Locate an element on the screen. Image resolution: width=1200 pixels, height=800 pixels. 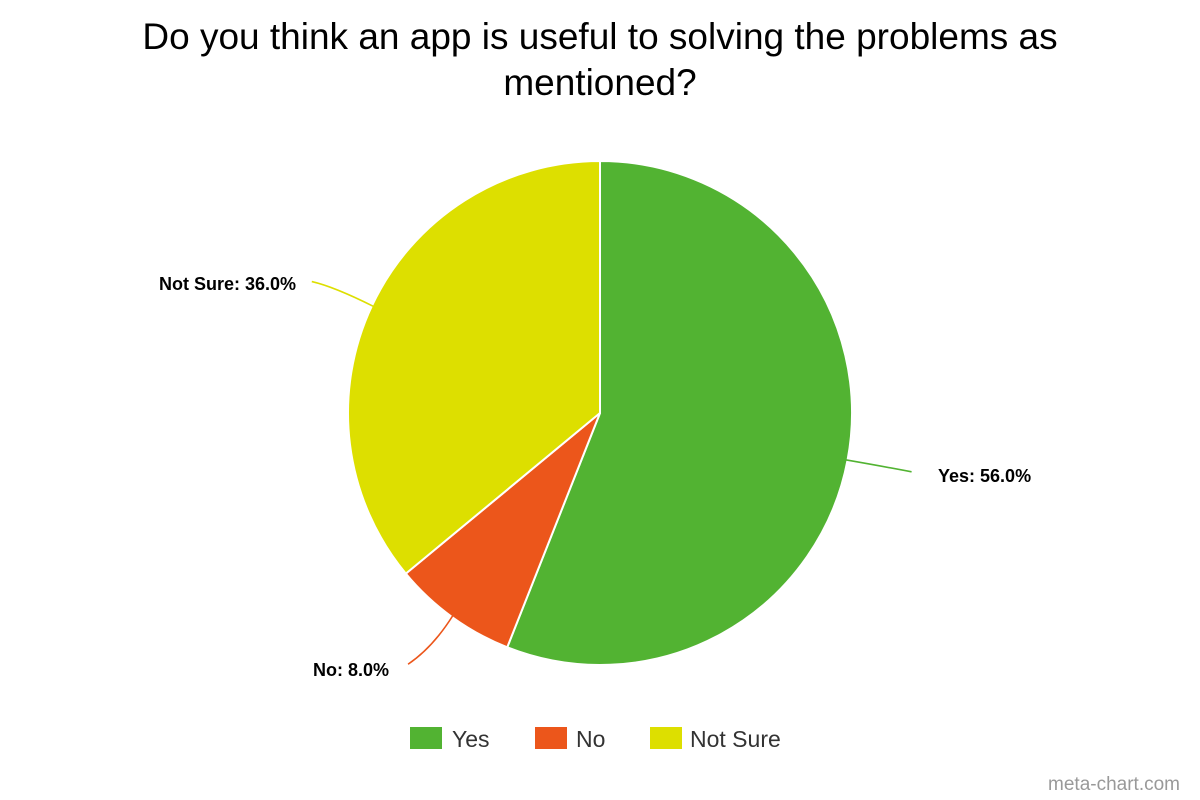
legend-label-no: No is located at coordinates (590, 739).